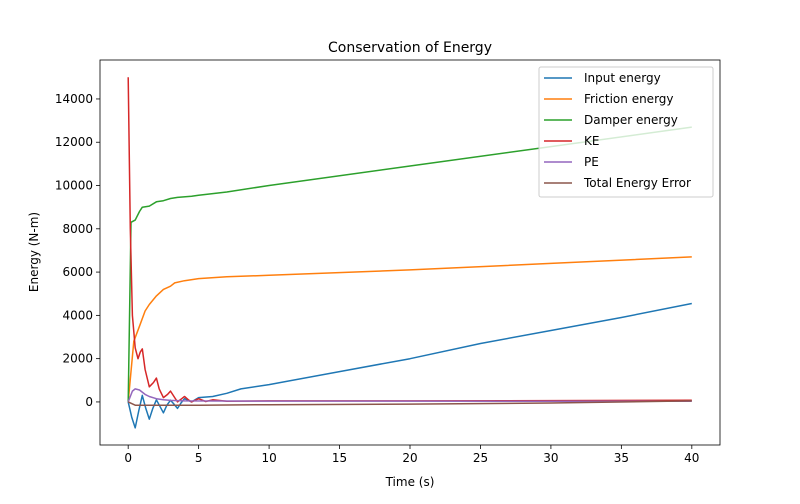 Image resolution: width=800 pixels, height=504 pixels. What do you see at coordinates (622, 78) in the screenshot?
I see `legend-label: Input energy` at bounding box center [622, 78].